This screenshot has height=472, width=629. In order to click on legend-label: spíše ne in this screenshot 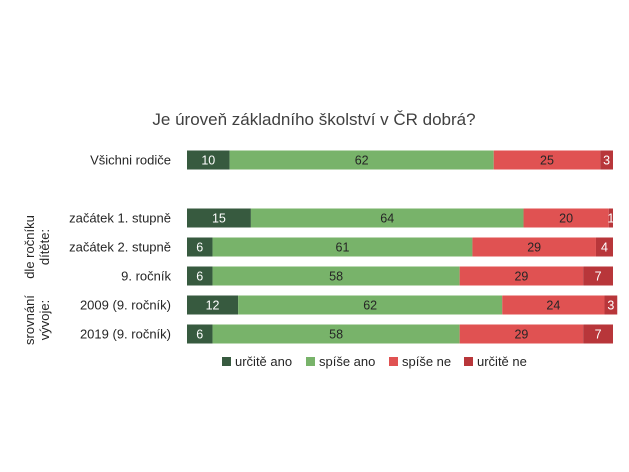, I will do `click(426, 361)`.